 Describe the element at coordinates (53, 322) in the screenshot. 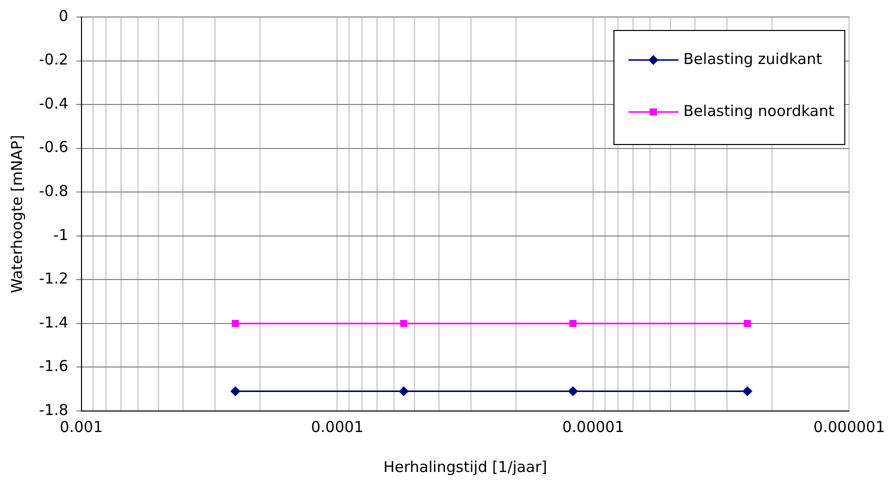

I see `y-tick-label: -1.4` at that location.